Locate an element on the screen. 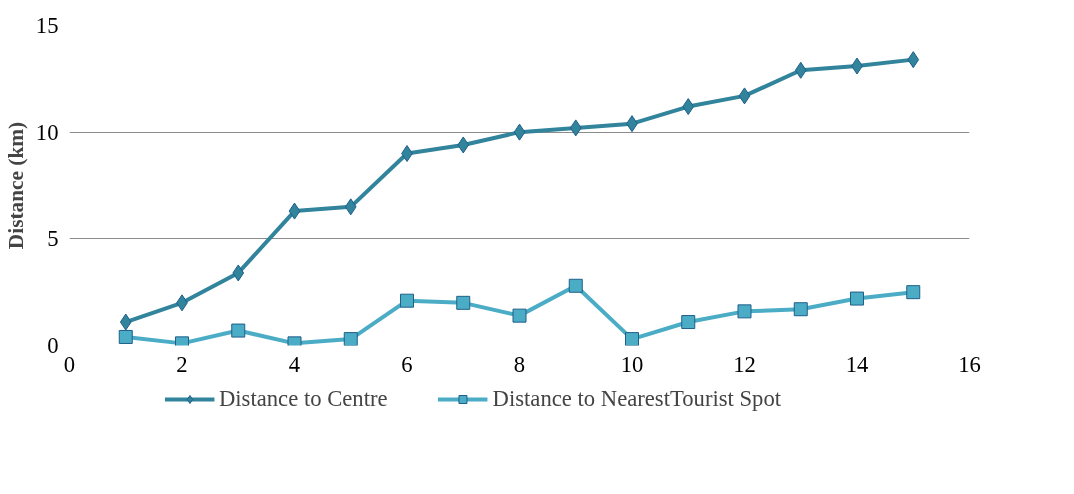 This screenshot has height=494, width=1074. x-tick-label: 6 is located at coordinates (407, 364).